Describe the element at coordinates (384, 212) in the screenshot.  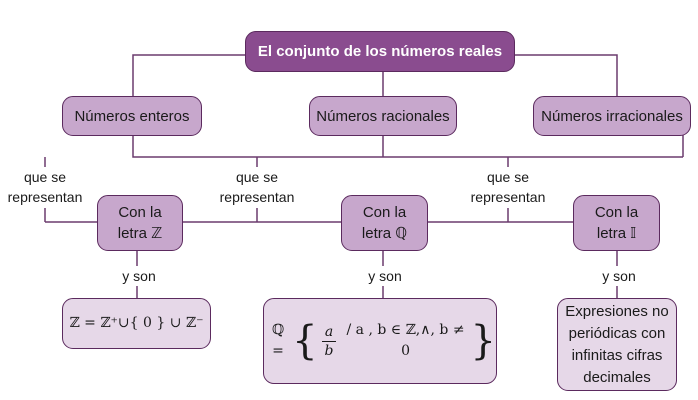
I see `letter-q-line1: Con la` at that location.